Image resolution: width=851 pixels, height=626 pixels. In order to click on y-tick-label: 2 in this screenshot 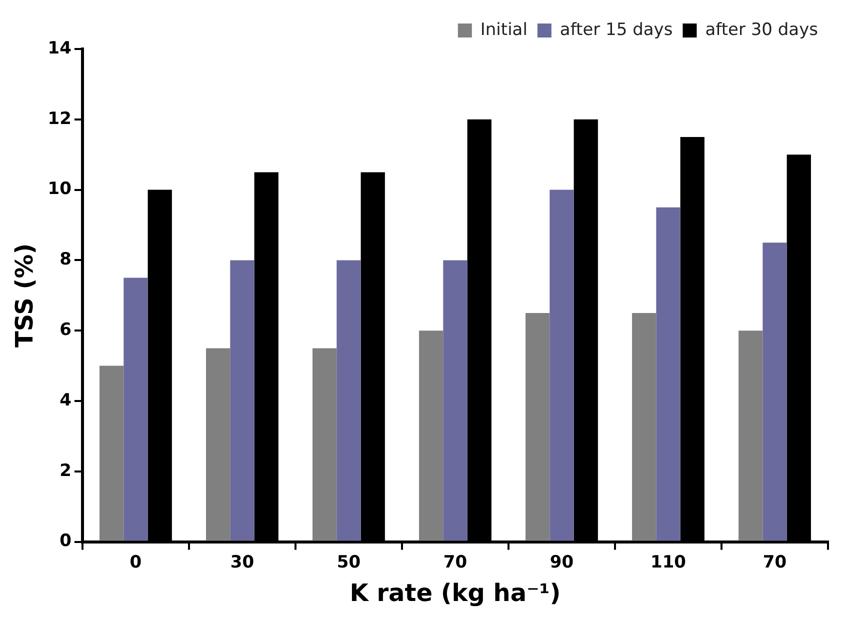, I will do `click(66, 470)`.